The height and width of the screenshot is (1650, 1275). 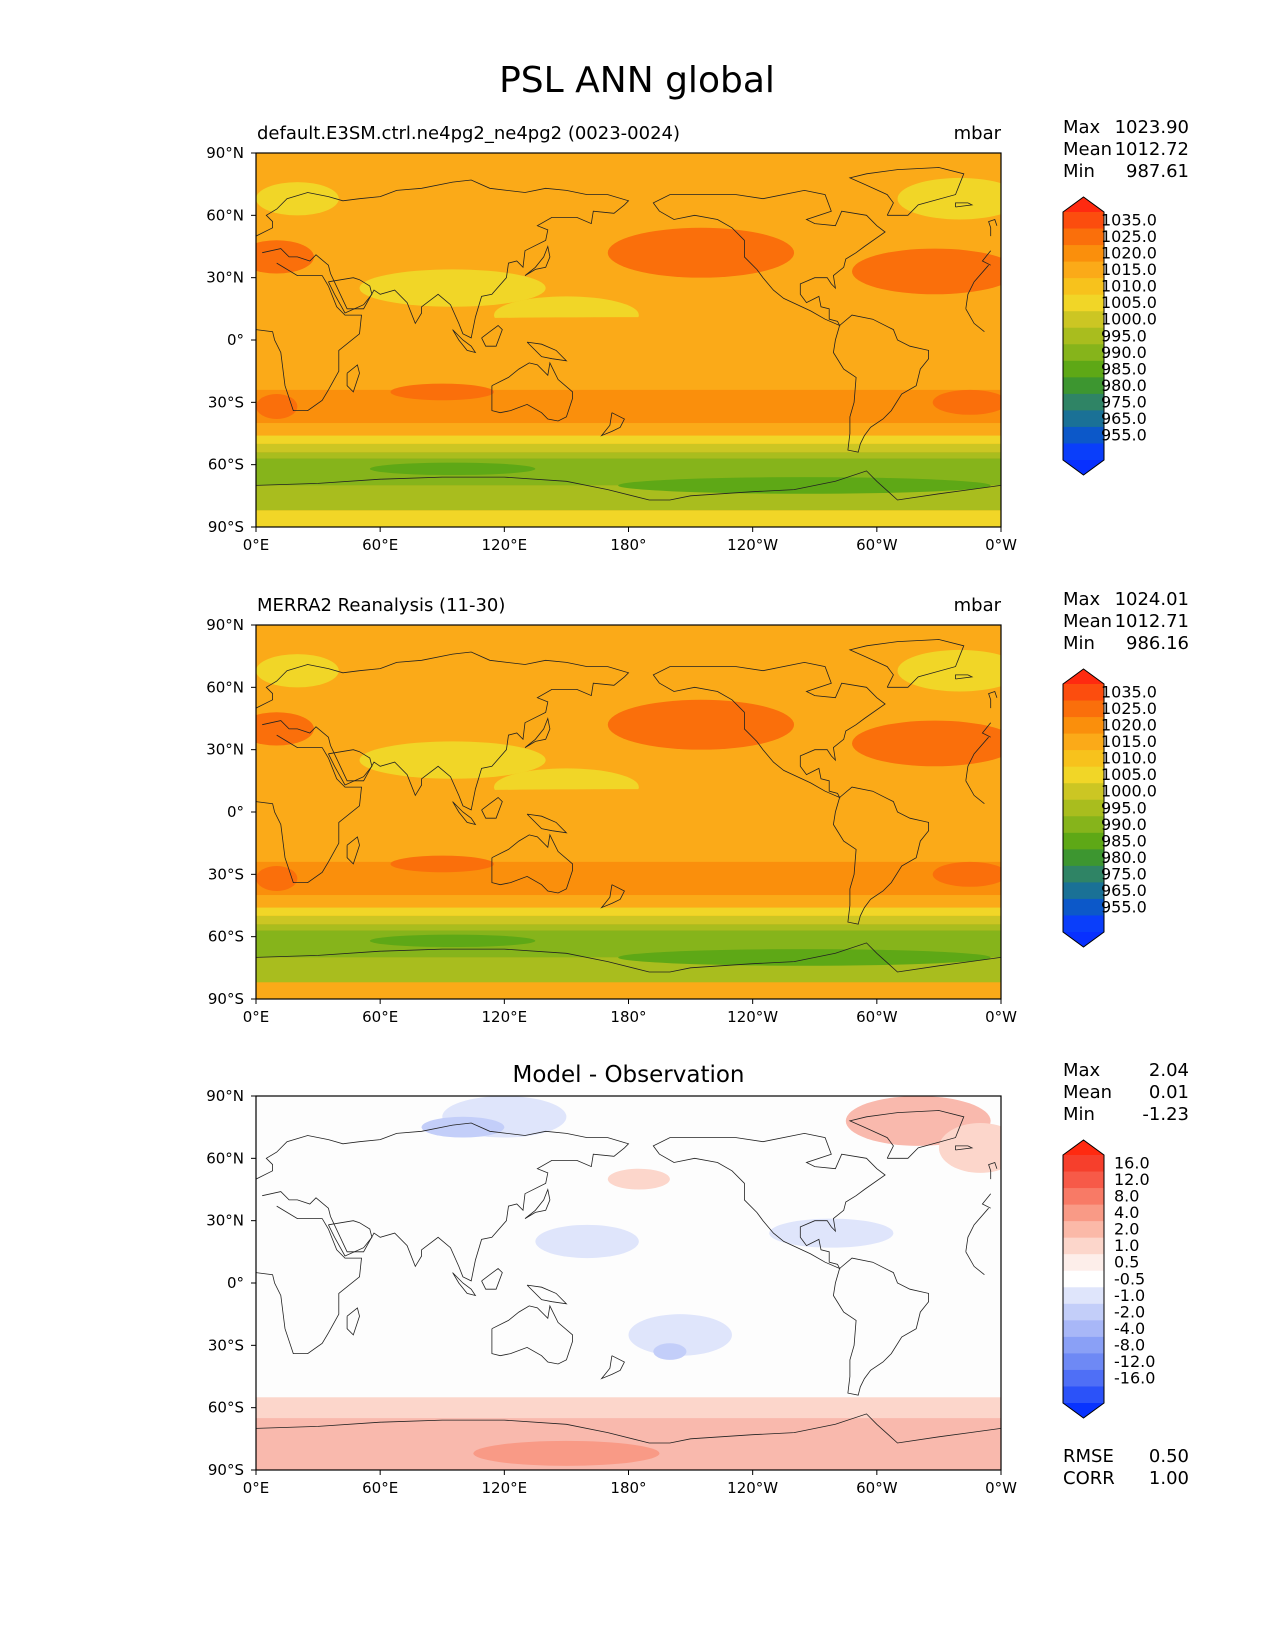 What do you see at coordinates (1124, 807) in the screenshot?
I see `colorbar-label: 995.0` at bounding box center [1124, 807].